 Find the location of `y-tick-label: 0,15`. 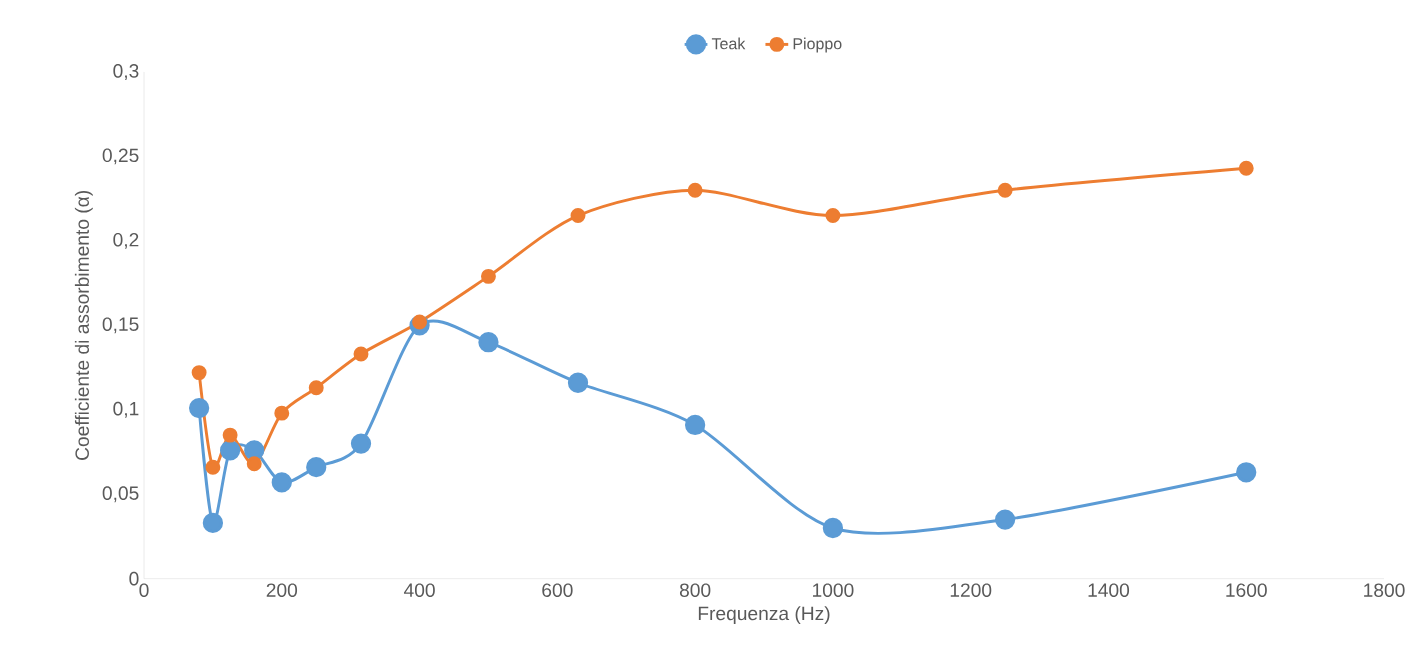

y-tick-label: 0,15 is located at coordinates (120, 325).